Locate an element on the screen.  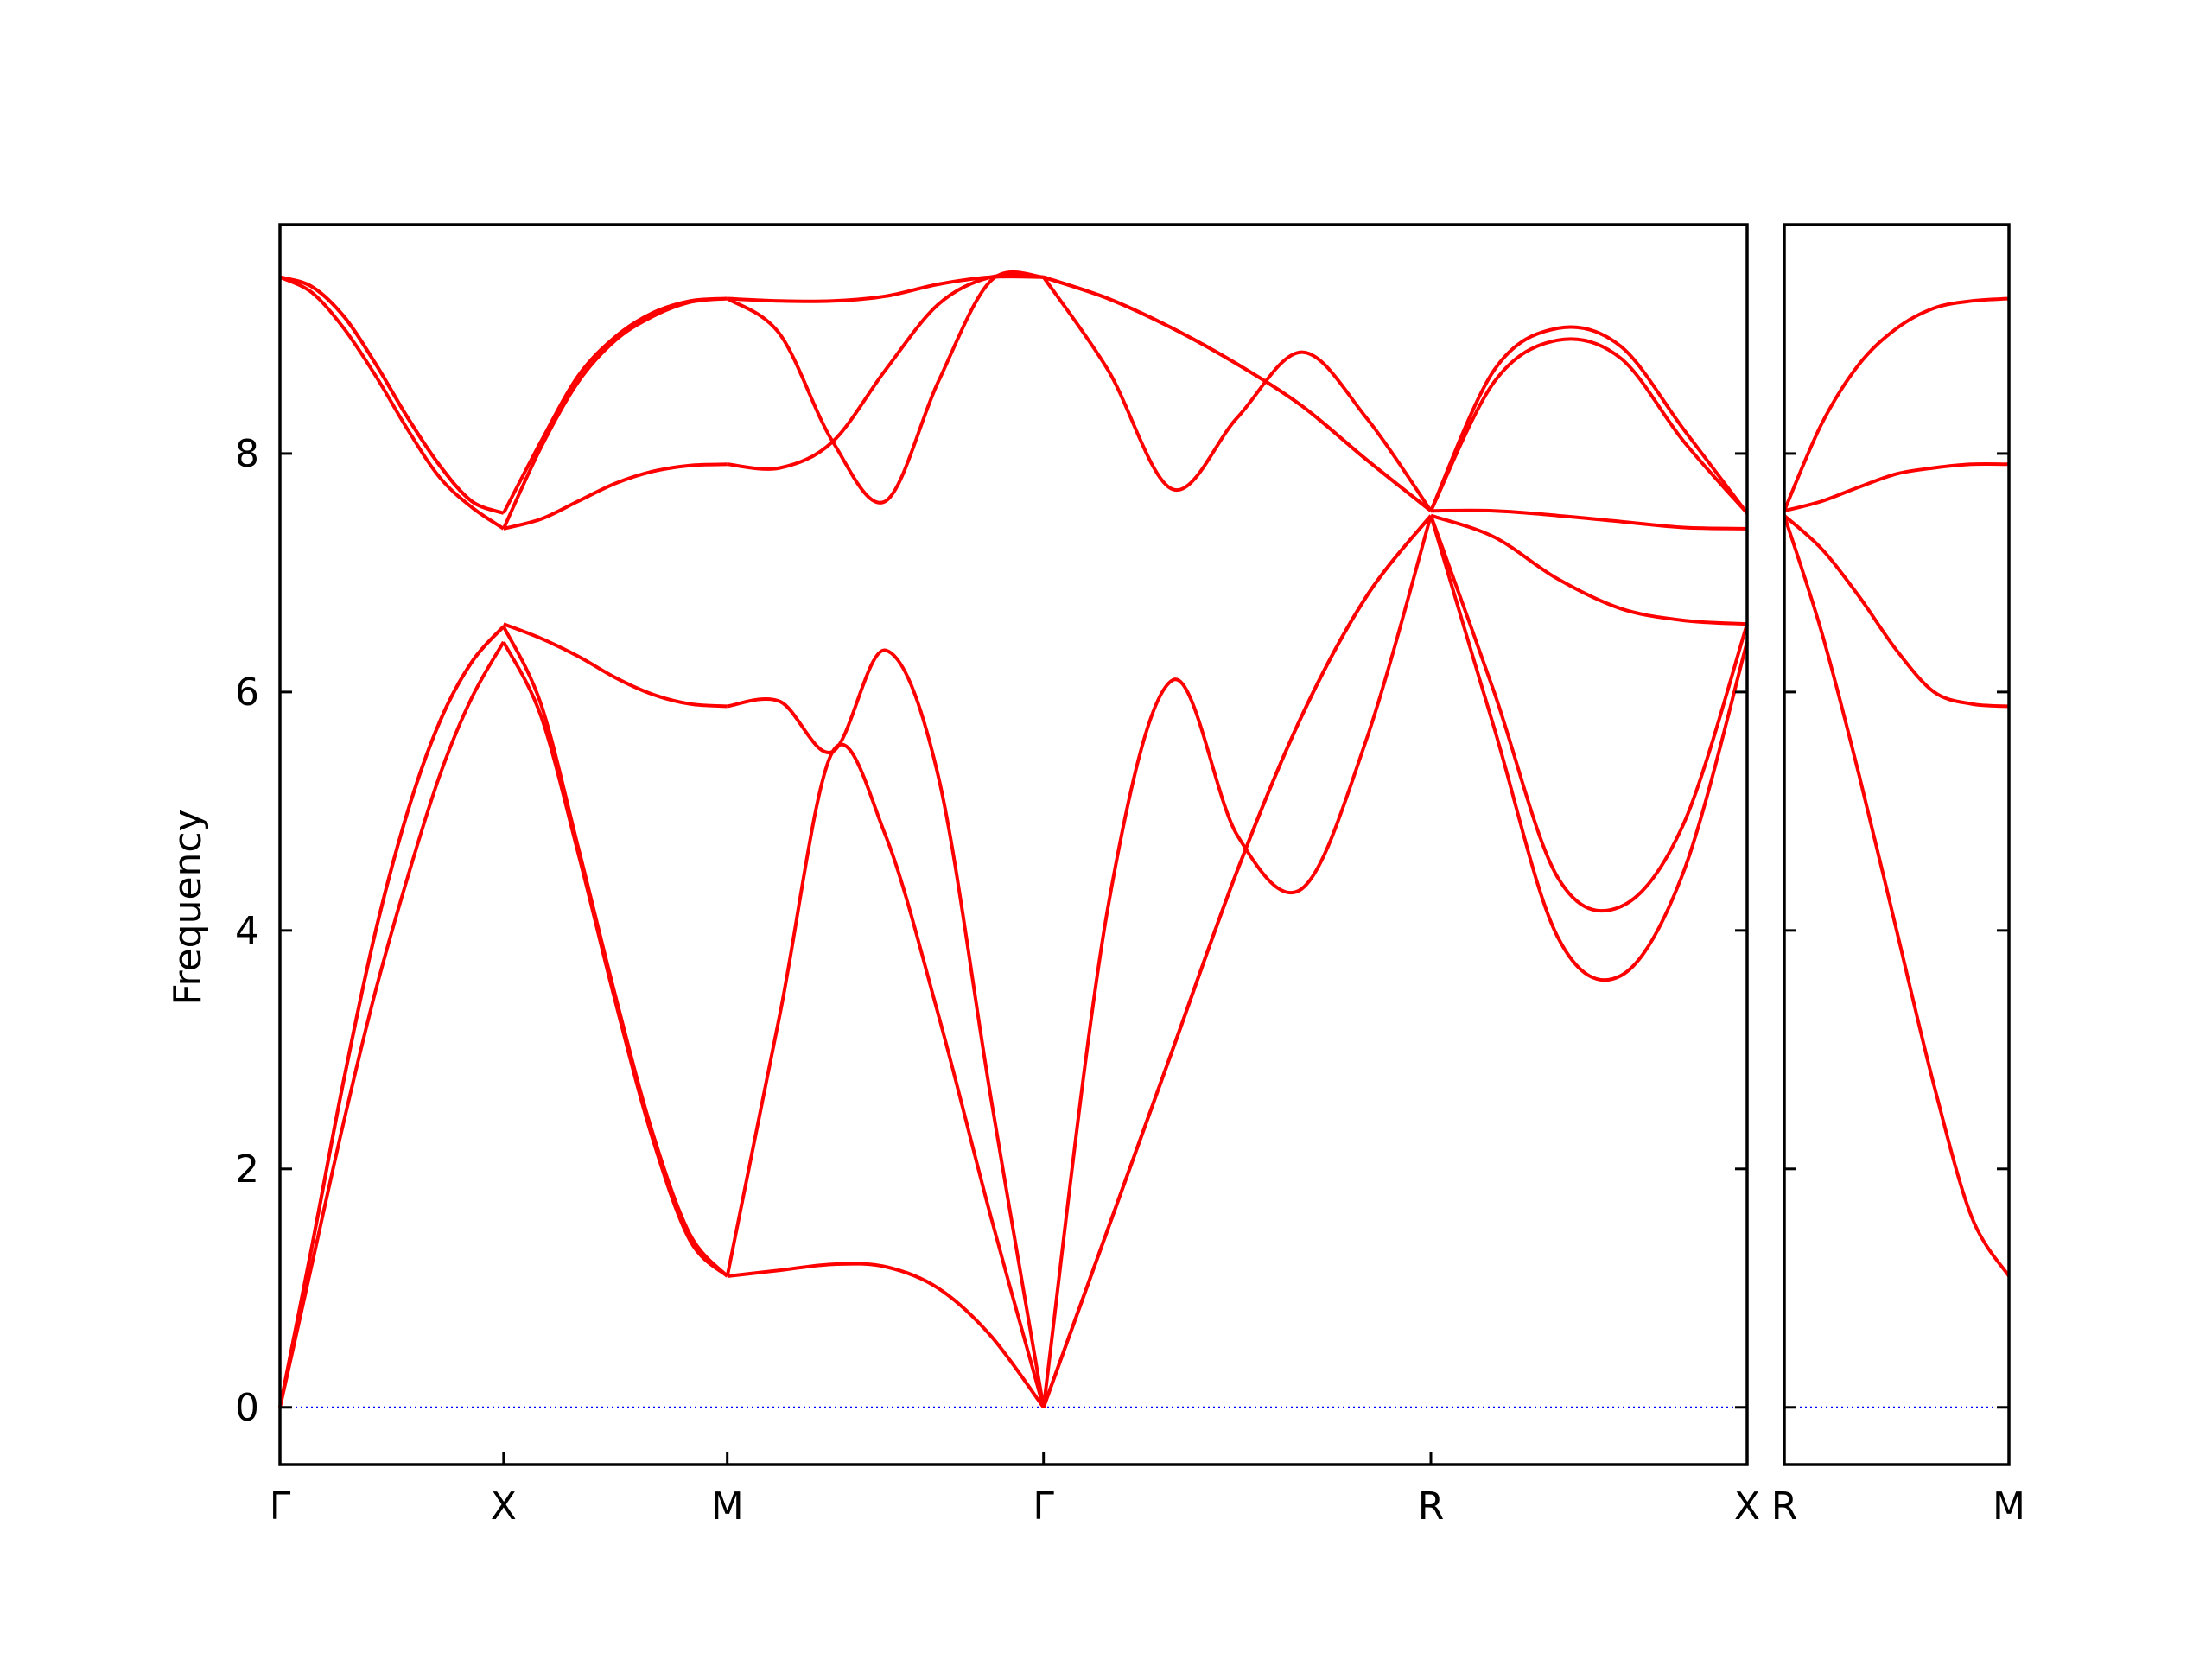
y-tick-label: 8 is located at coordinates (247, 454).